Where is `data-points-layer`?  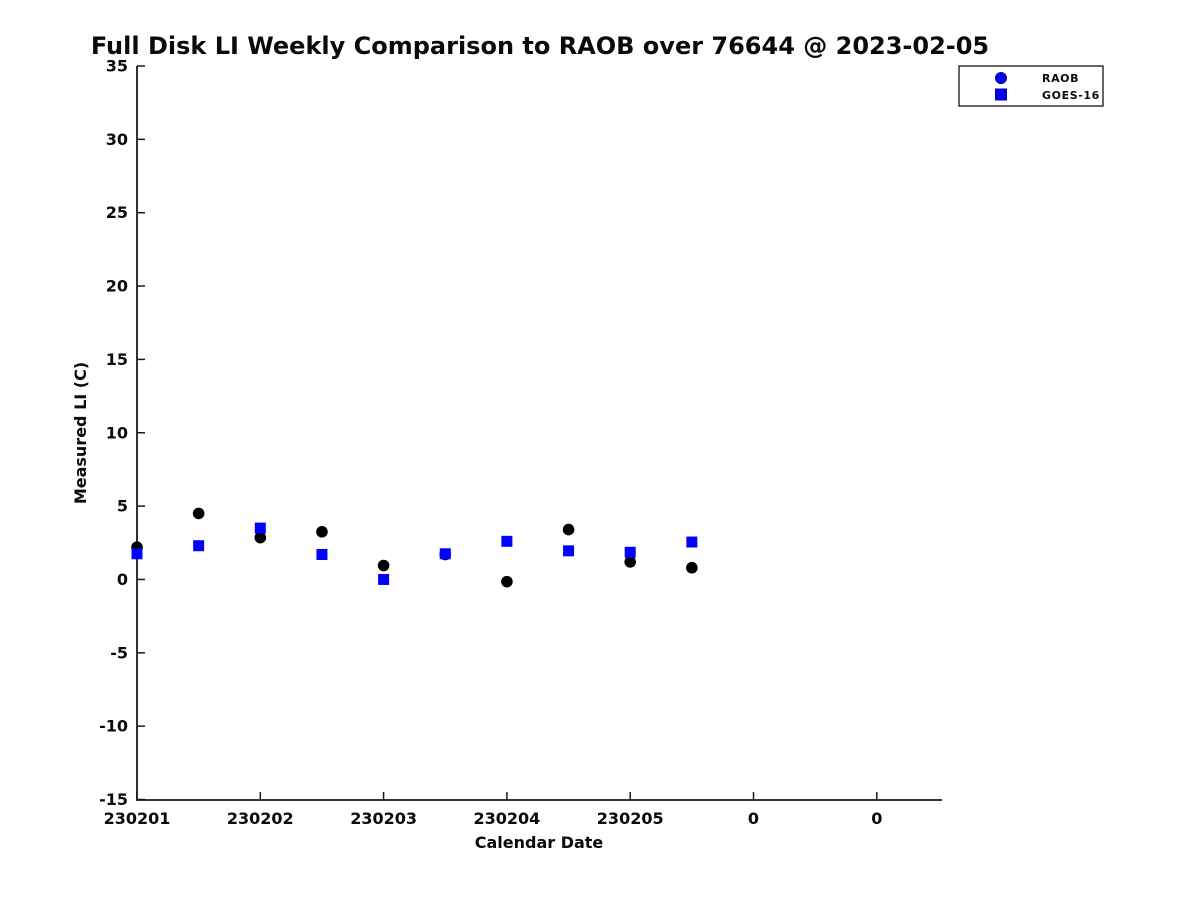
data-points-layer is located at coordinates (414, 547).